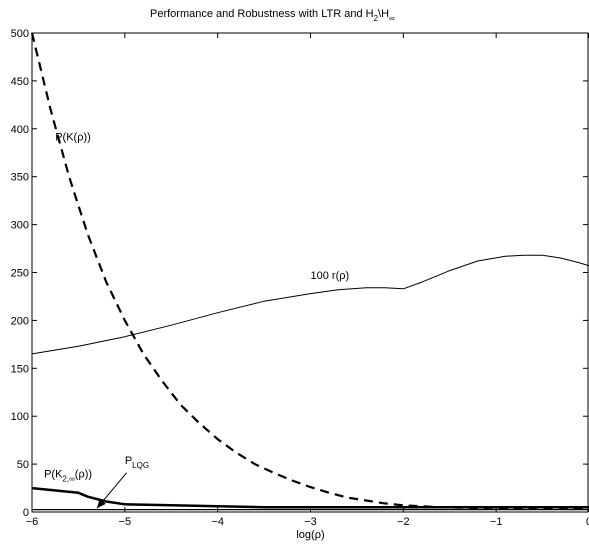  Describe the element at coordinates (32, 522) in the screenshot. I see `x-tick-label: −6` at that location.